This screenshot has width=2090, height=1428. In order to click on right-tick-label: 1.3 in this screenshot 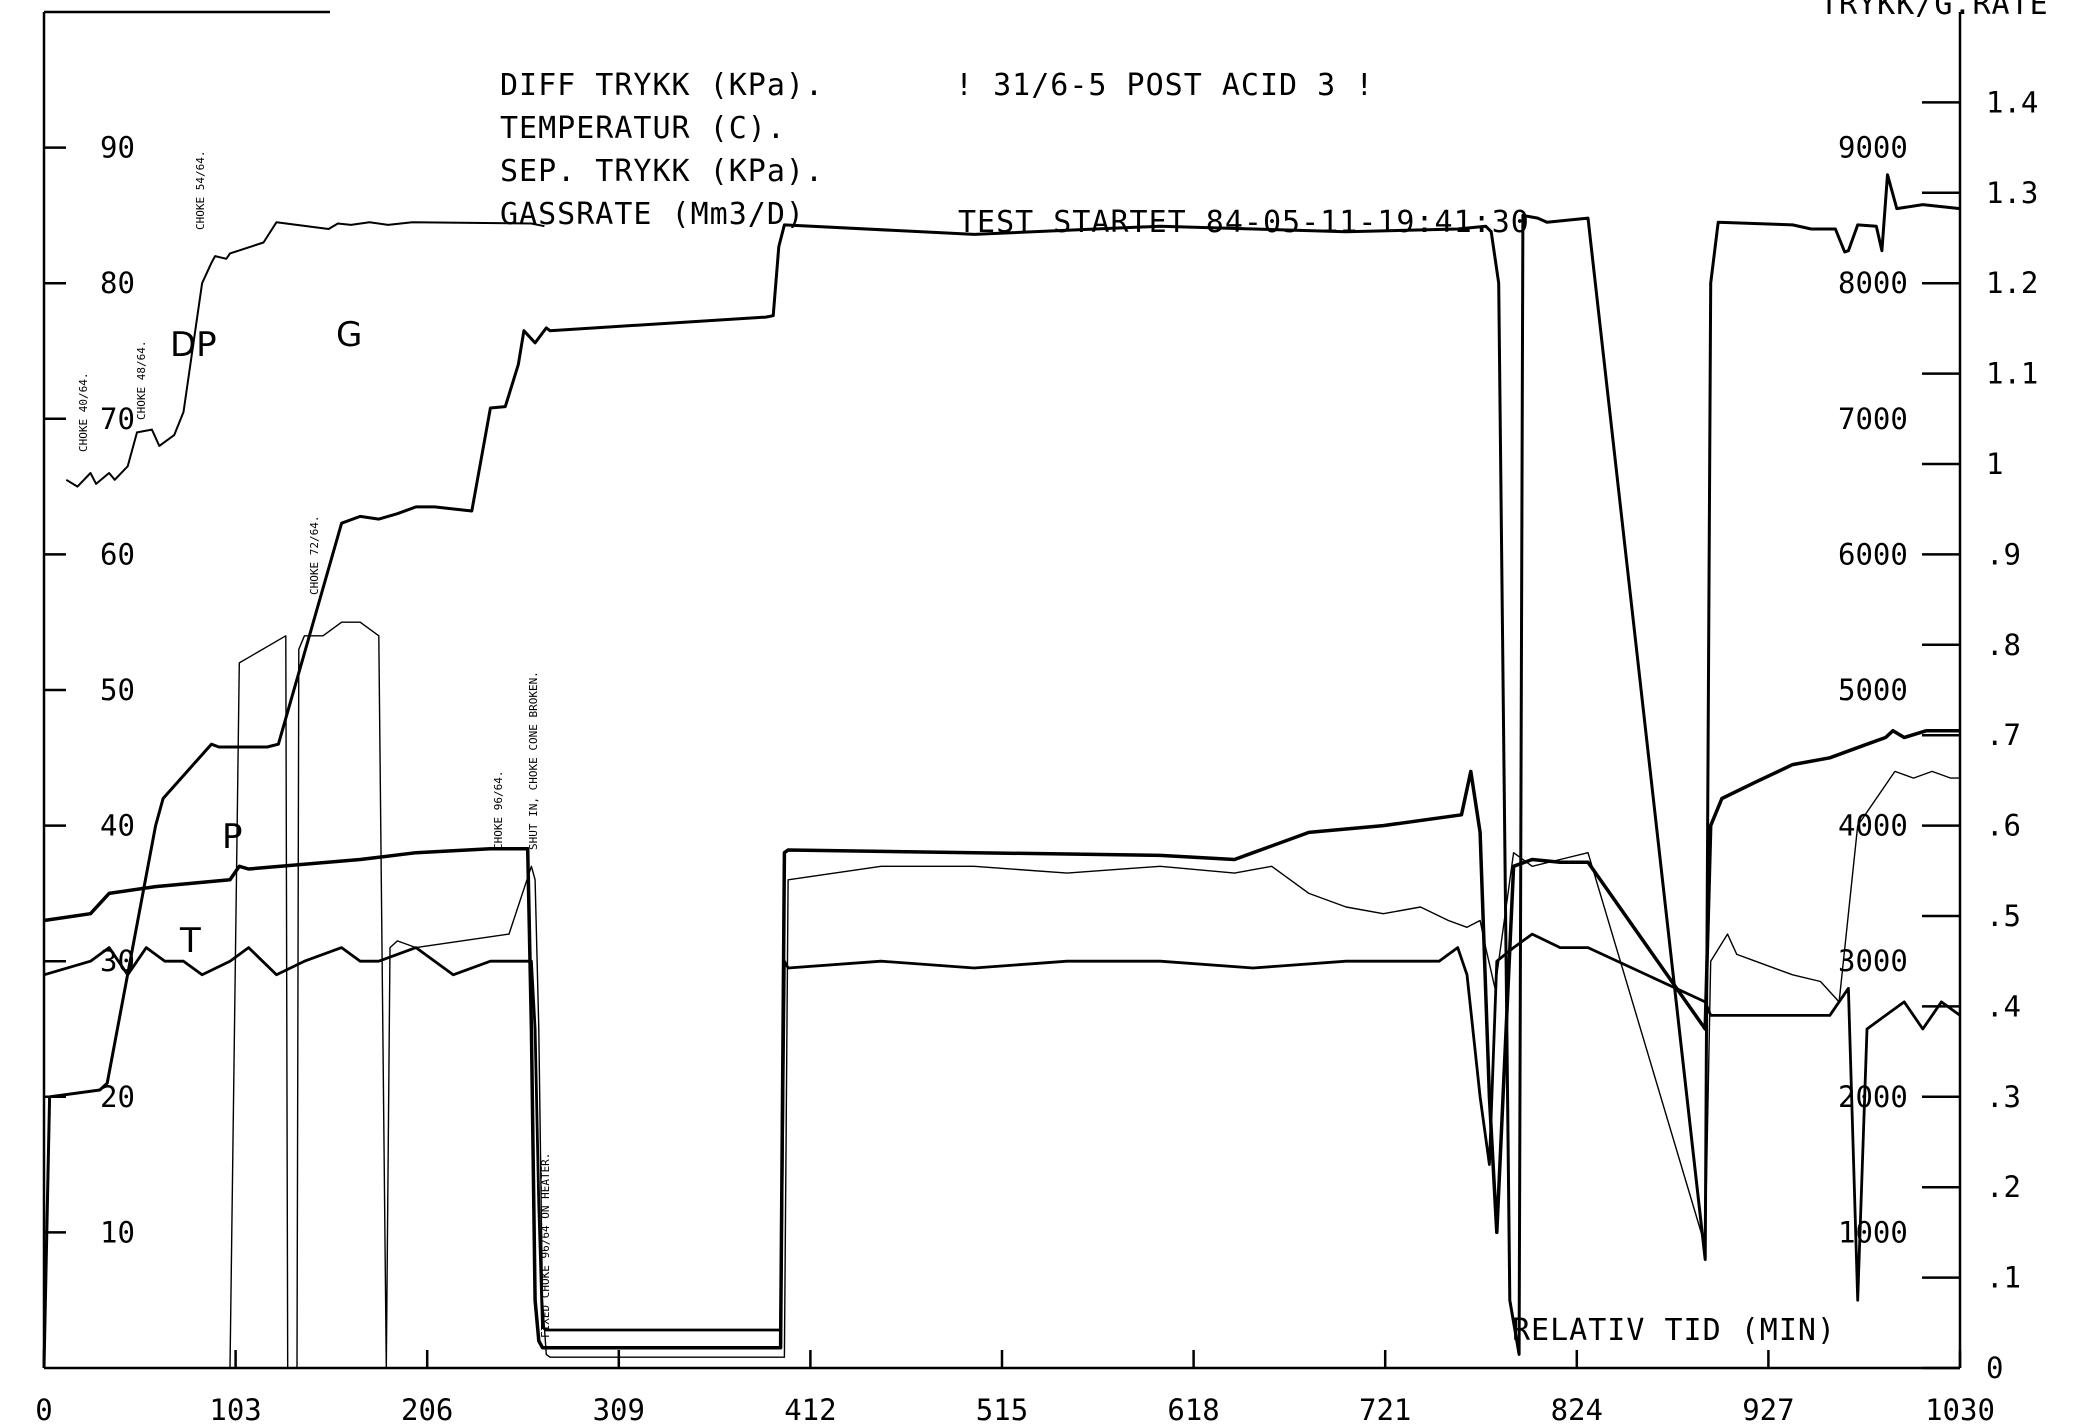, I will do `click(2012, 193)`.